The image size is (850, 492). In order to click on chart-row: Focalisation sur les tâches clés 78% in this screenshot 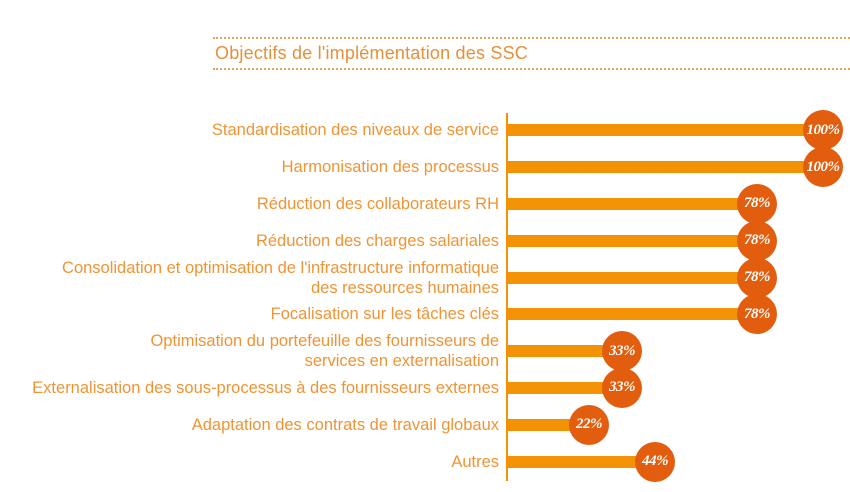, I will do `click(425, 314)`.